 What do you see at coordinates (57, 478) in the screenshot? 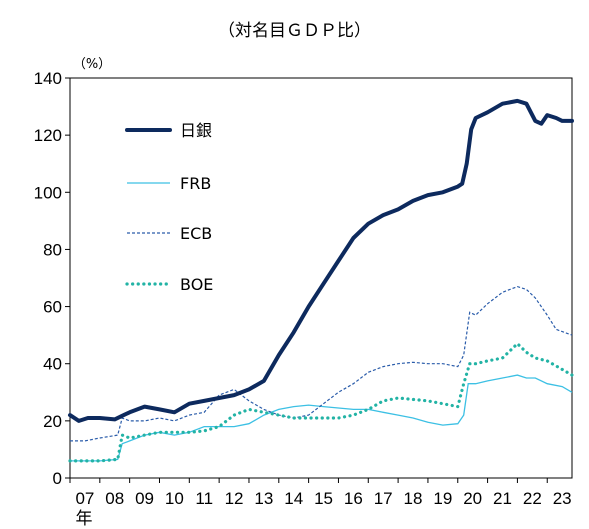
I see `y-tick-label: 0` at bounding box center [57, 478].